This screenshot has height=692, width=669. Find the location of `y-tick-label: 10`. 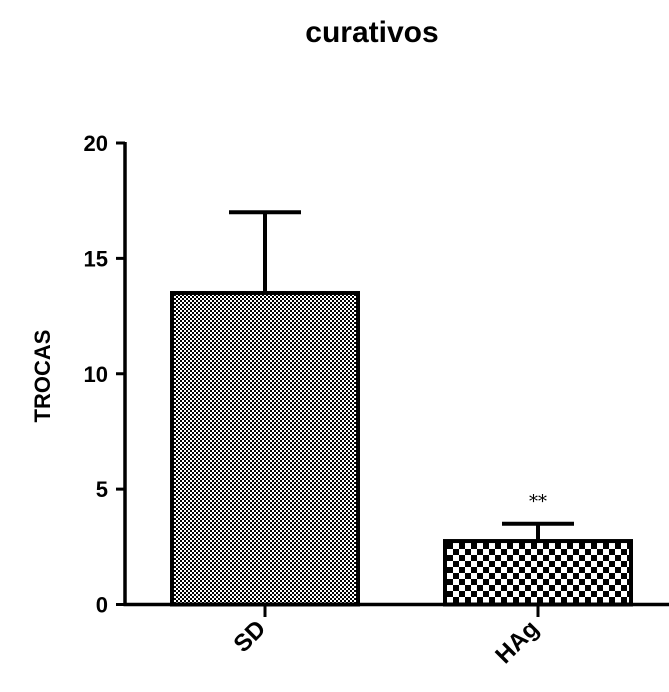

y-tick-label: 10 is located at coordinates (96, 374).